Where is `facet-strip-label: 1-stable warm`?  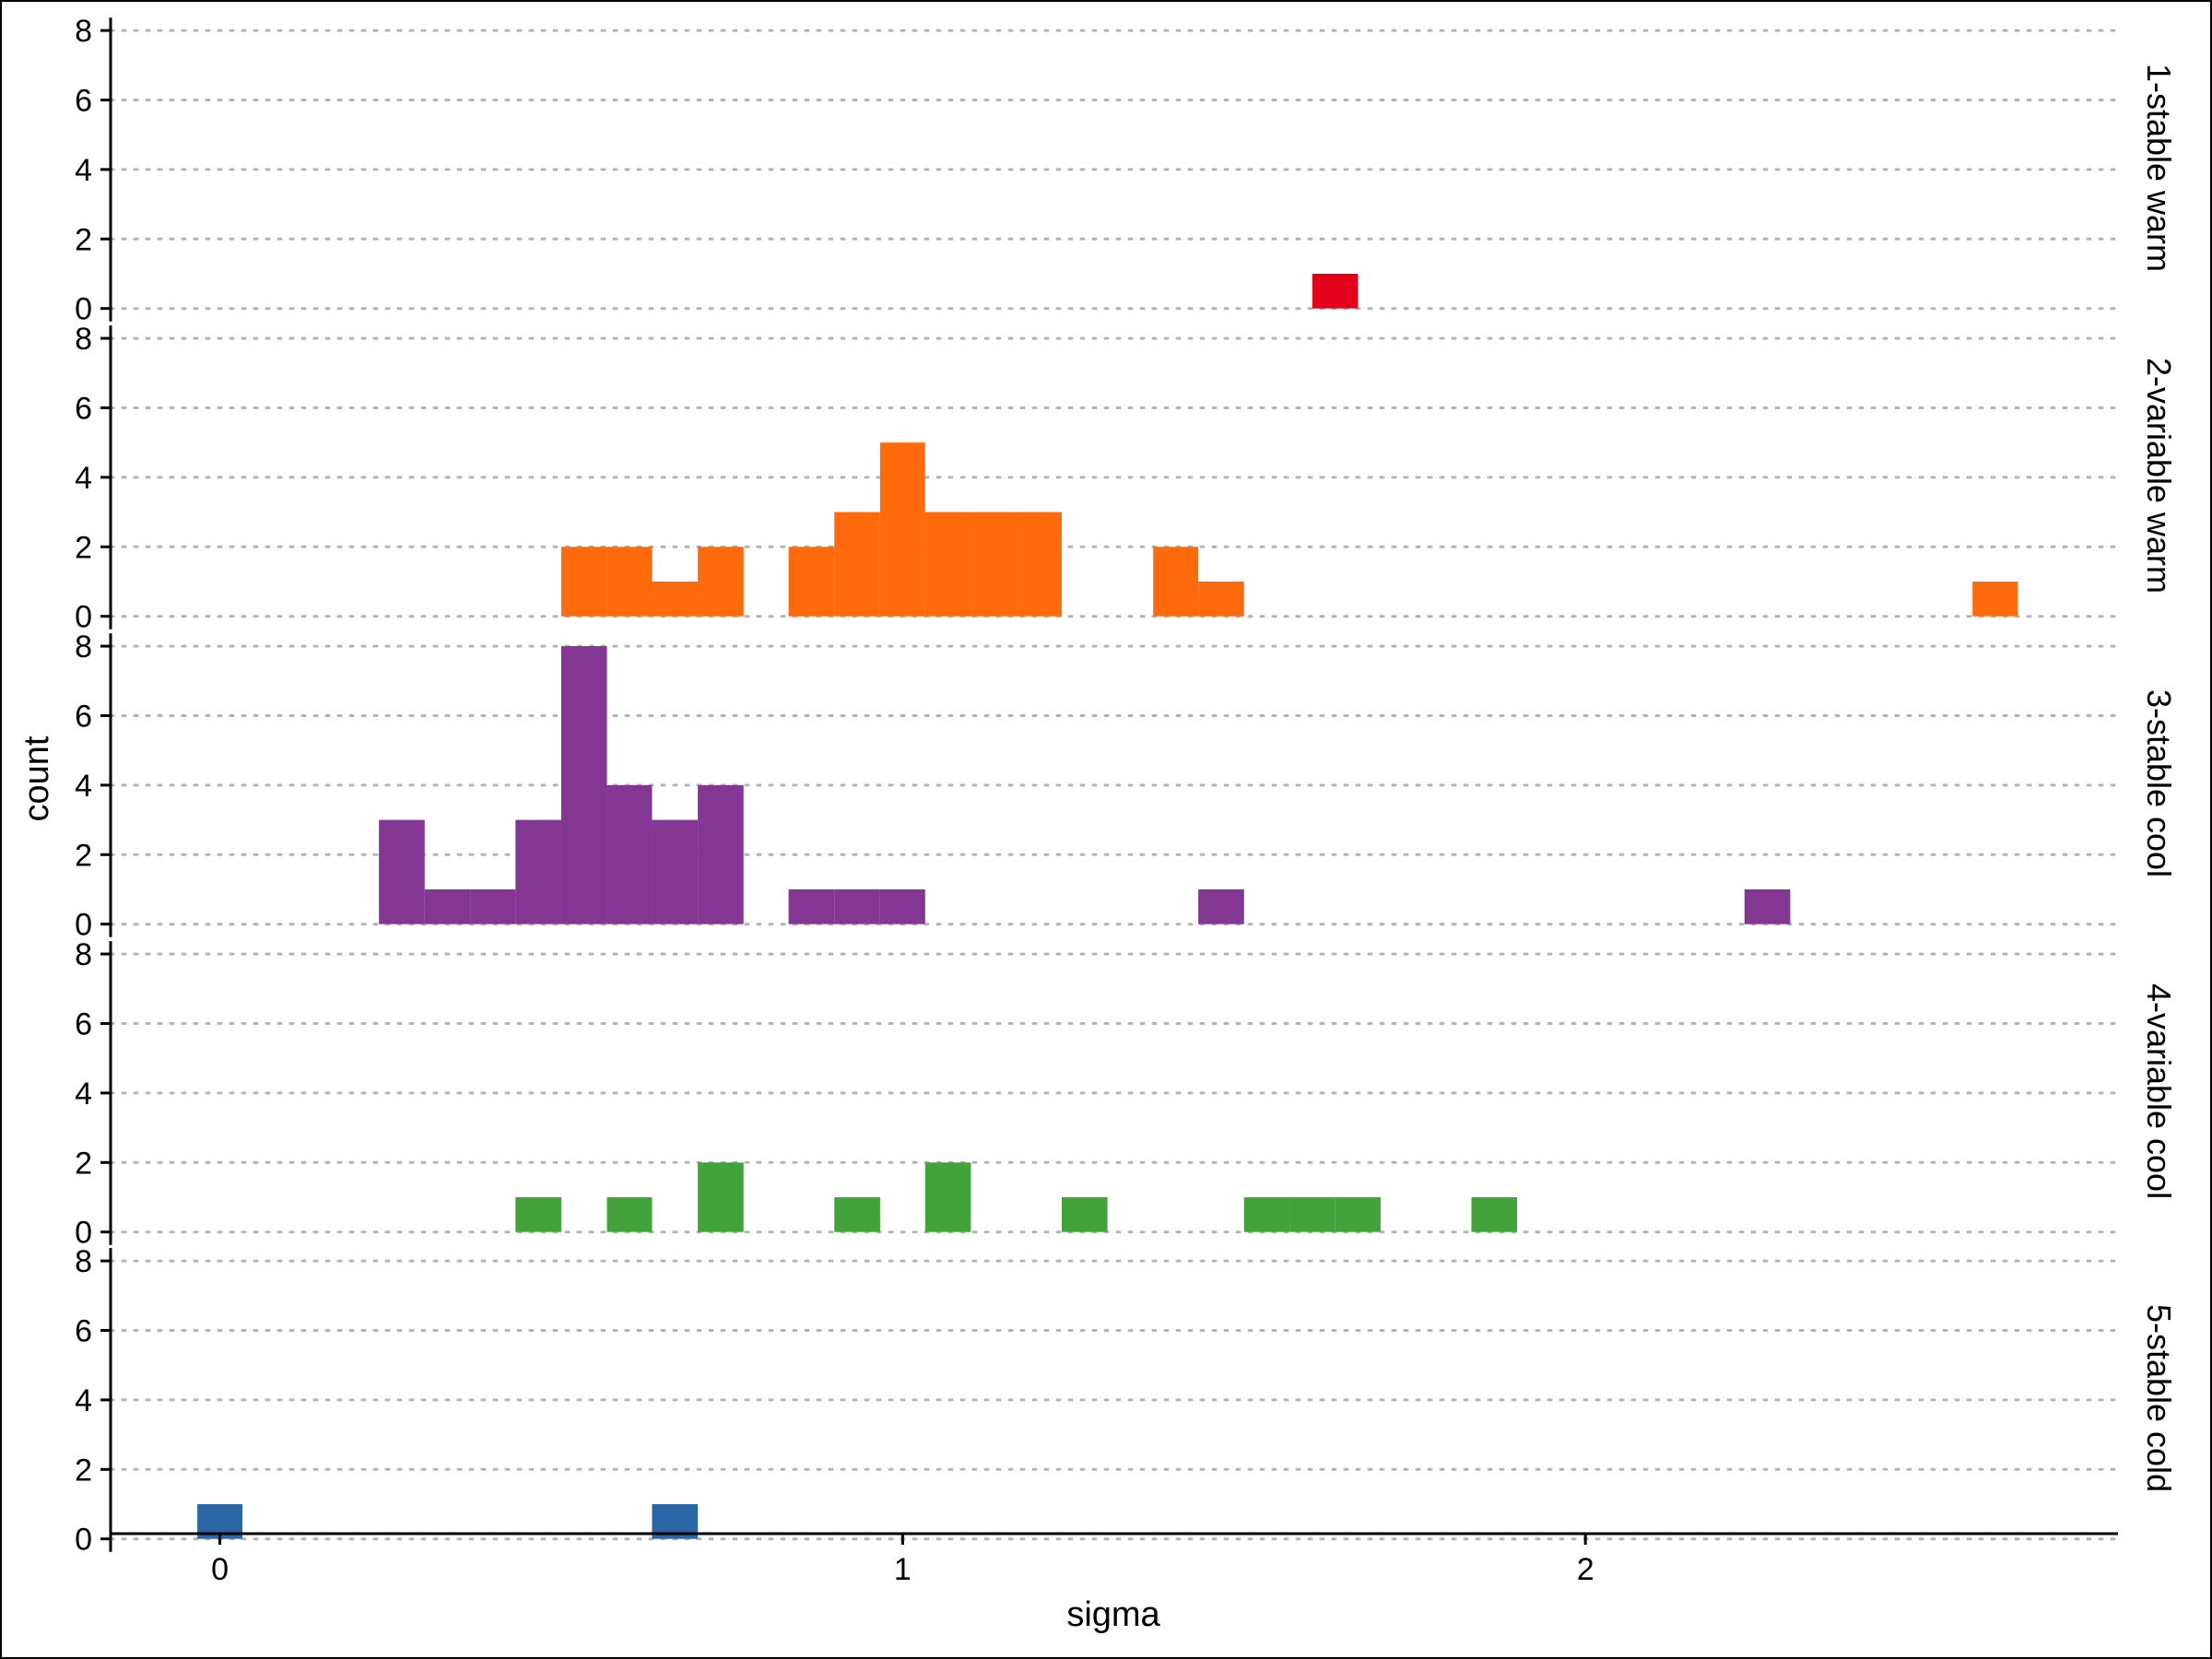
facet-strip-label: 1-stable warm is located at coordinates (2159, 168).